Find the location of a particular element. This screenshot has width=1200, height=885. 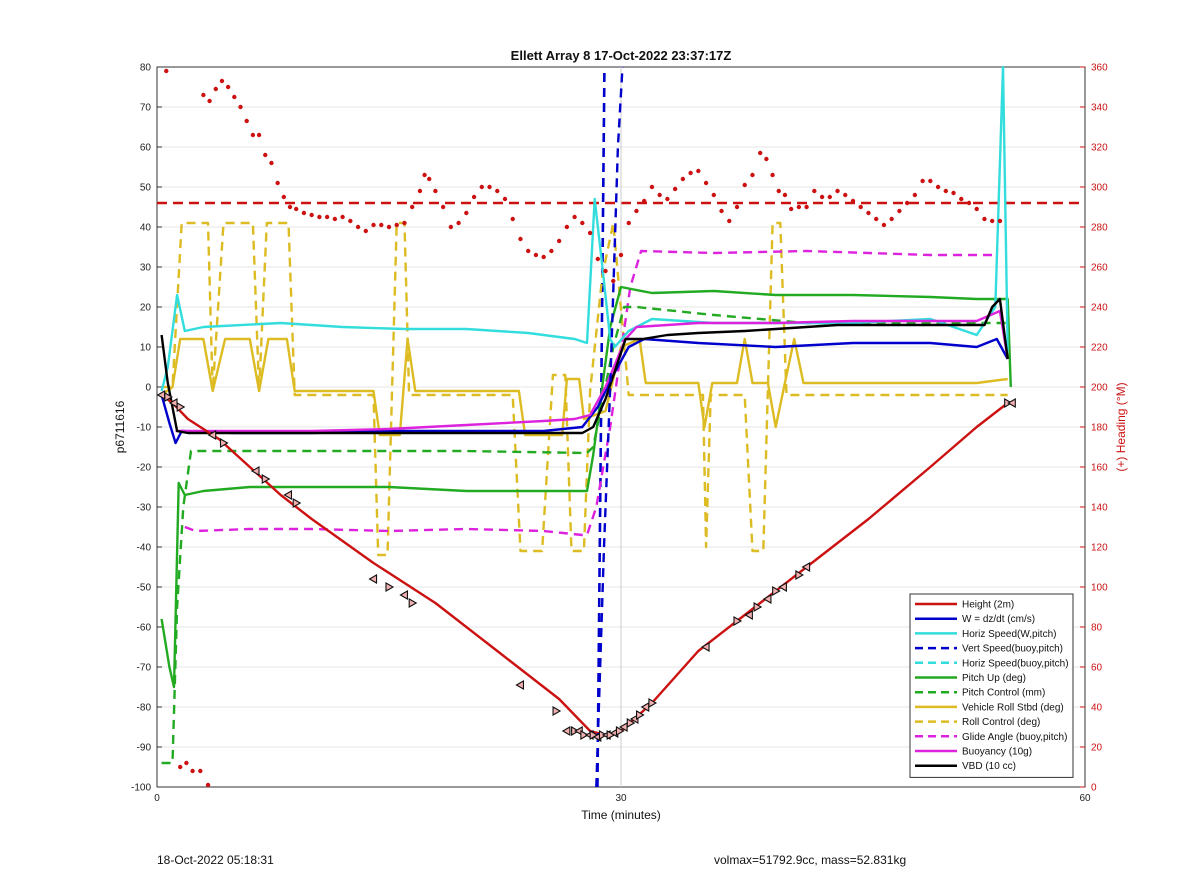

y-tick-label: 80 is located at coordinates (146, 68).